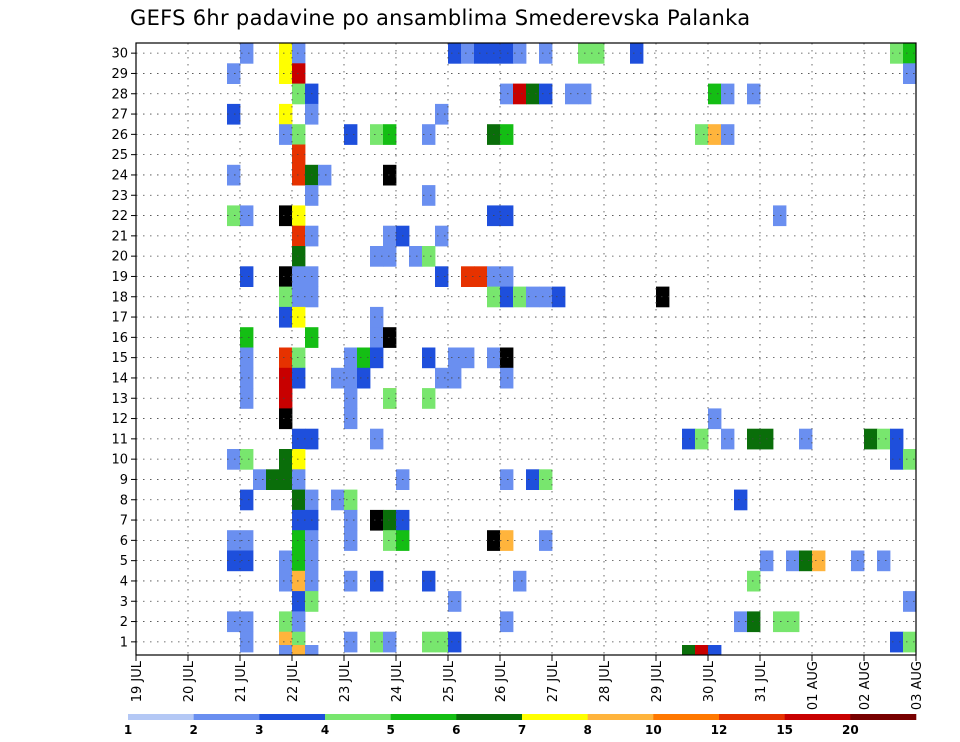 Image resolution: width=960 pixels, height=742 pixels. Describe the element at coordinates (119, 54) in the screenshot. I see `y-tick-label: 30` at that location.